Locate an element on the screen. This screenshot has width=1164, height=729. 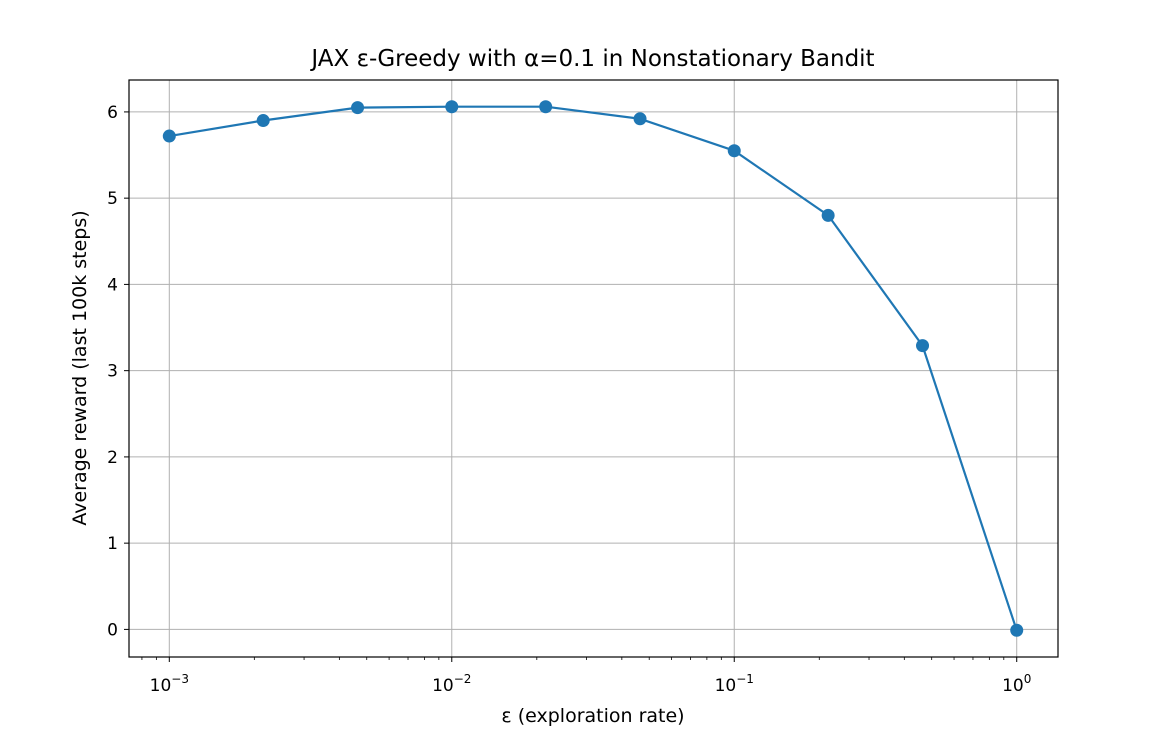
x-tick-label: 10⁰ is located at coordinates (1016, 684).